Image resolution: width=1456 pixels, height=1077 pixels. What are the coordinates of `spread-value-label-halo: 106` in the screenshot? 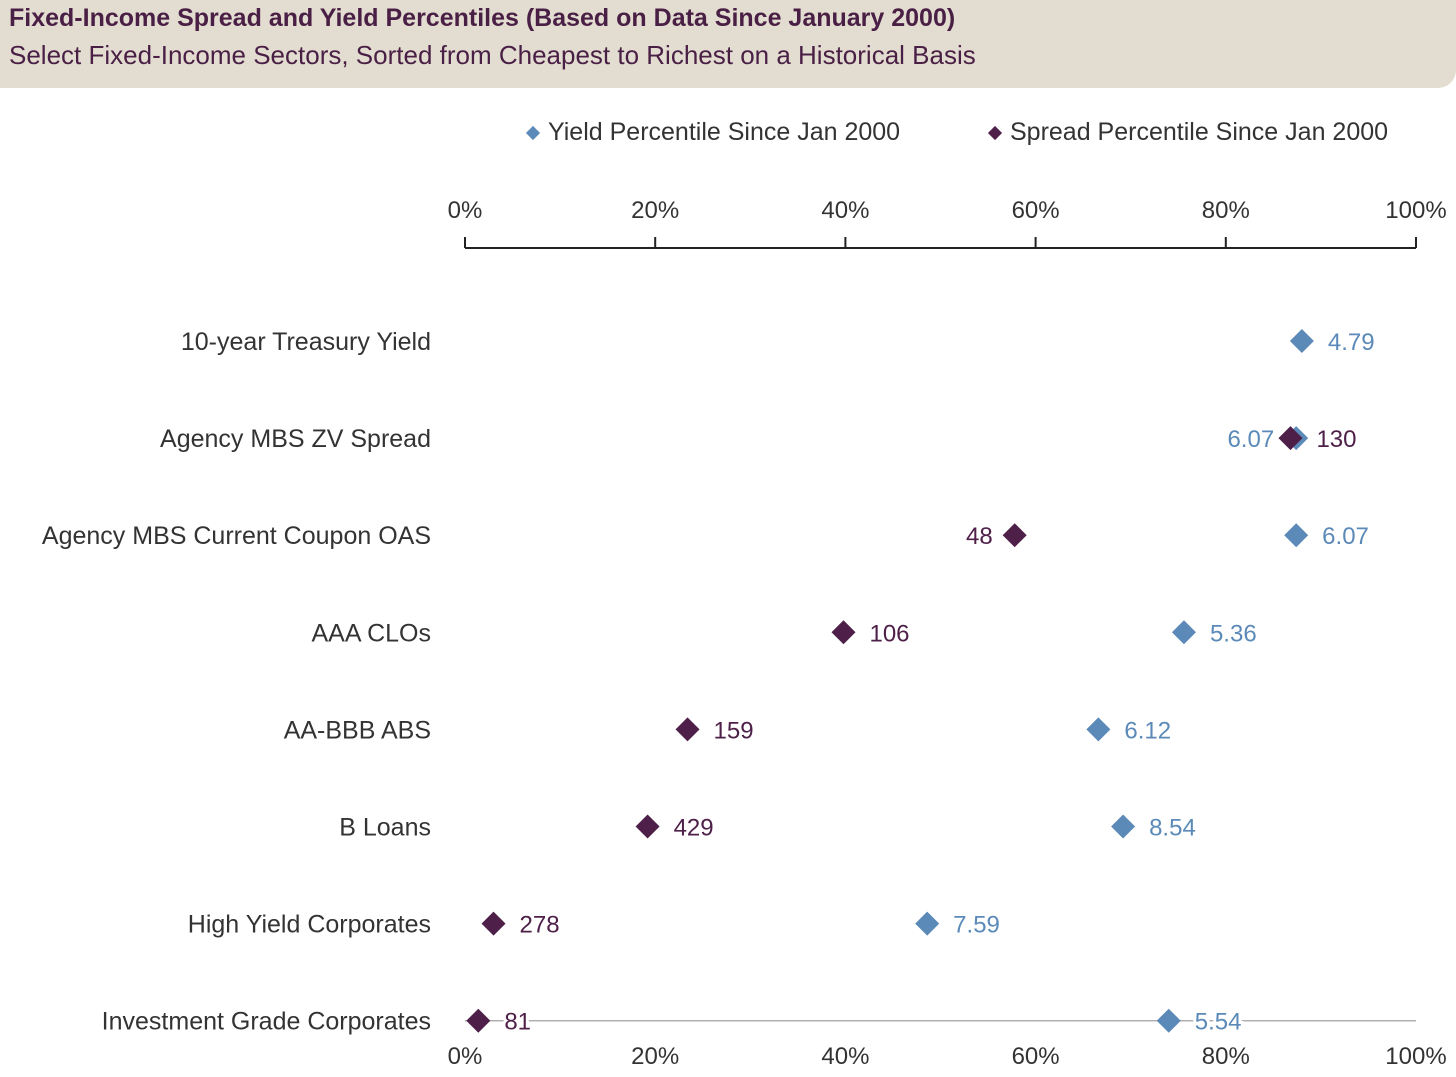 It's located at (889, 633).